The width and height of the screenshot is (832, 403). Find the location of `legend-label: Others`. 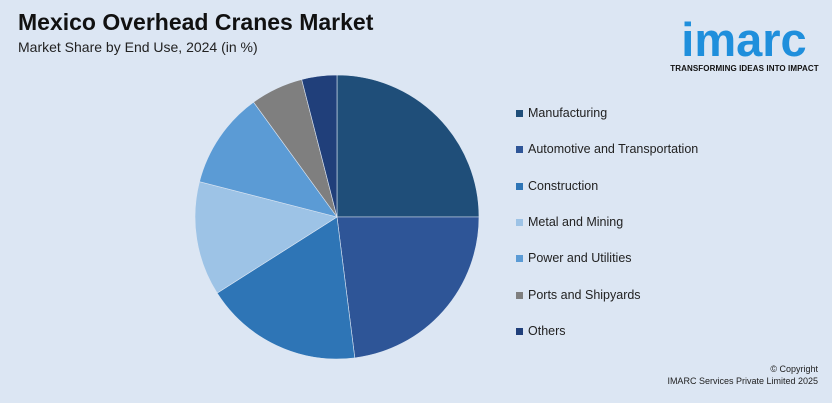

legend-label: Others is located at coordinates (547, 330).